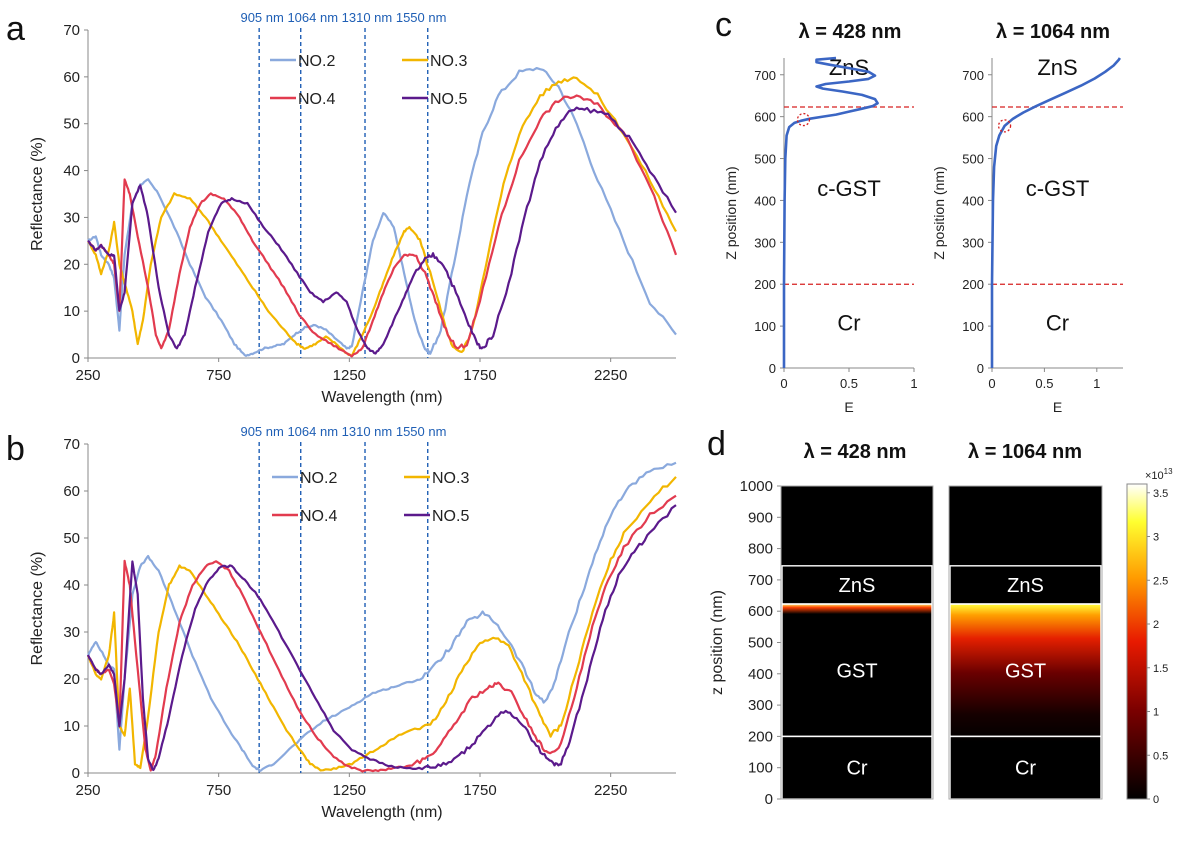  I want to click on colorbar-tick-label: 1, so click(1156, 713).